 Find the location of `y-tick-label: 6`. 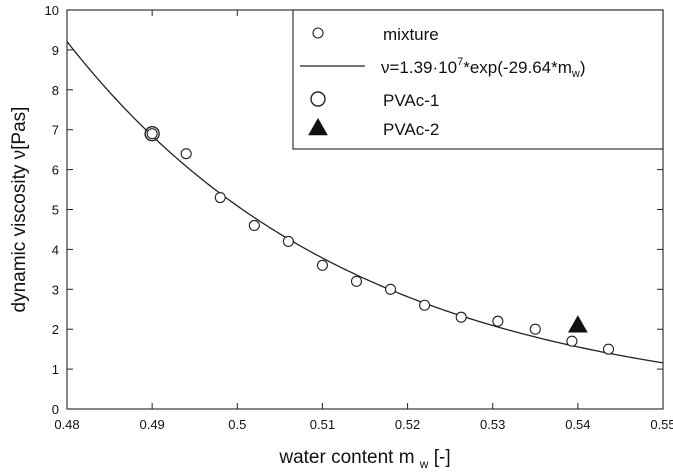

y-tick-label: 6 is located at coordinates (55, 170).